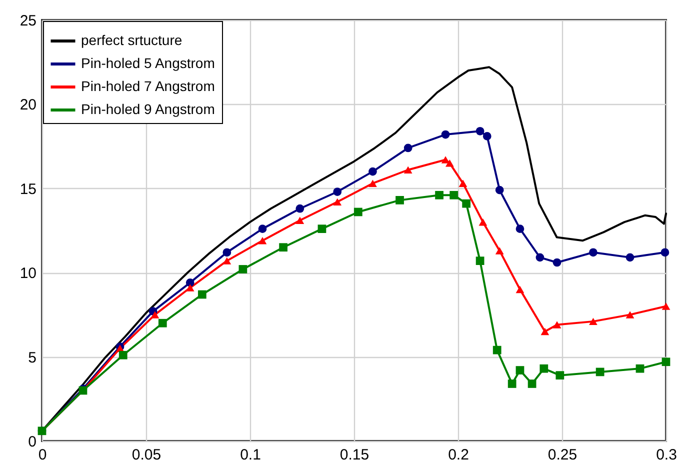 The height and width of the screenshot is (475, 687). What do you see at coordinates (131, 40) in the screenshot?
I see `legend-label: perfect srtucture` at bounding box center [131, 40].